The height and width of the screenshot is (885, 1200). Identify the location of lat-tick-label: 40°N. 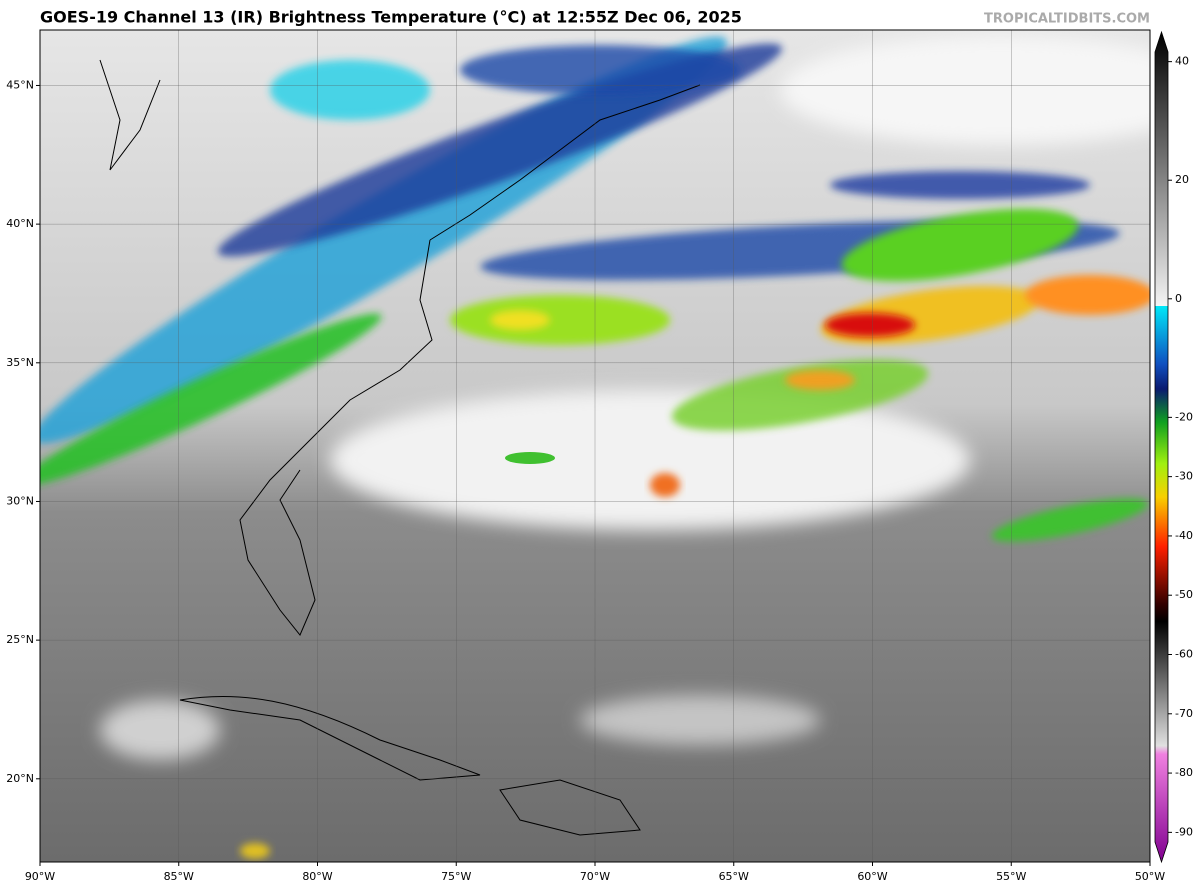
(20, 223).